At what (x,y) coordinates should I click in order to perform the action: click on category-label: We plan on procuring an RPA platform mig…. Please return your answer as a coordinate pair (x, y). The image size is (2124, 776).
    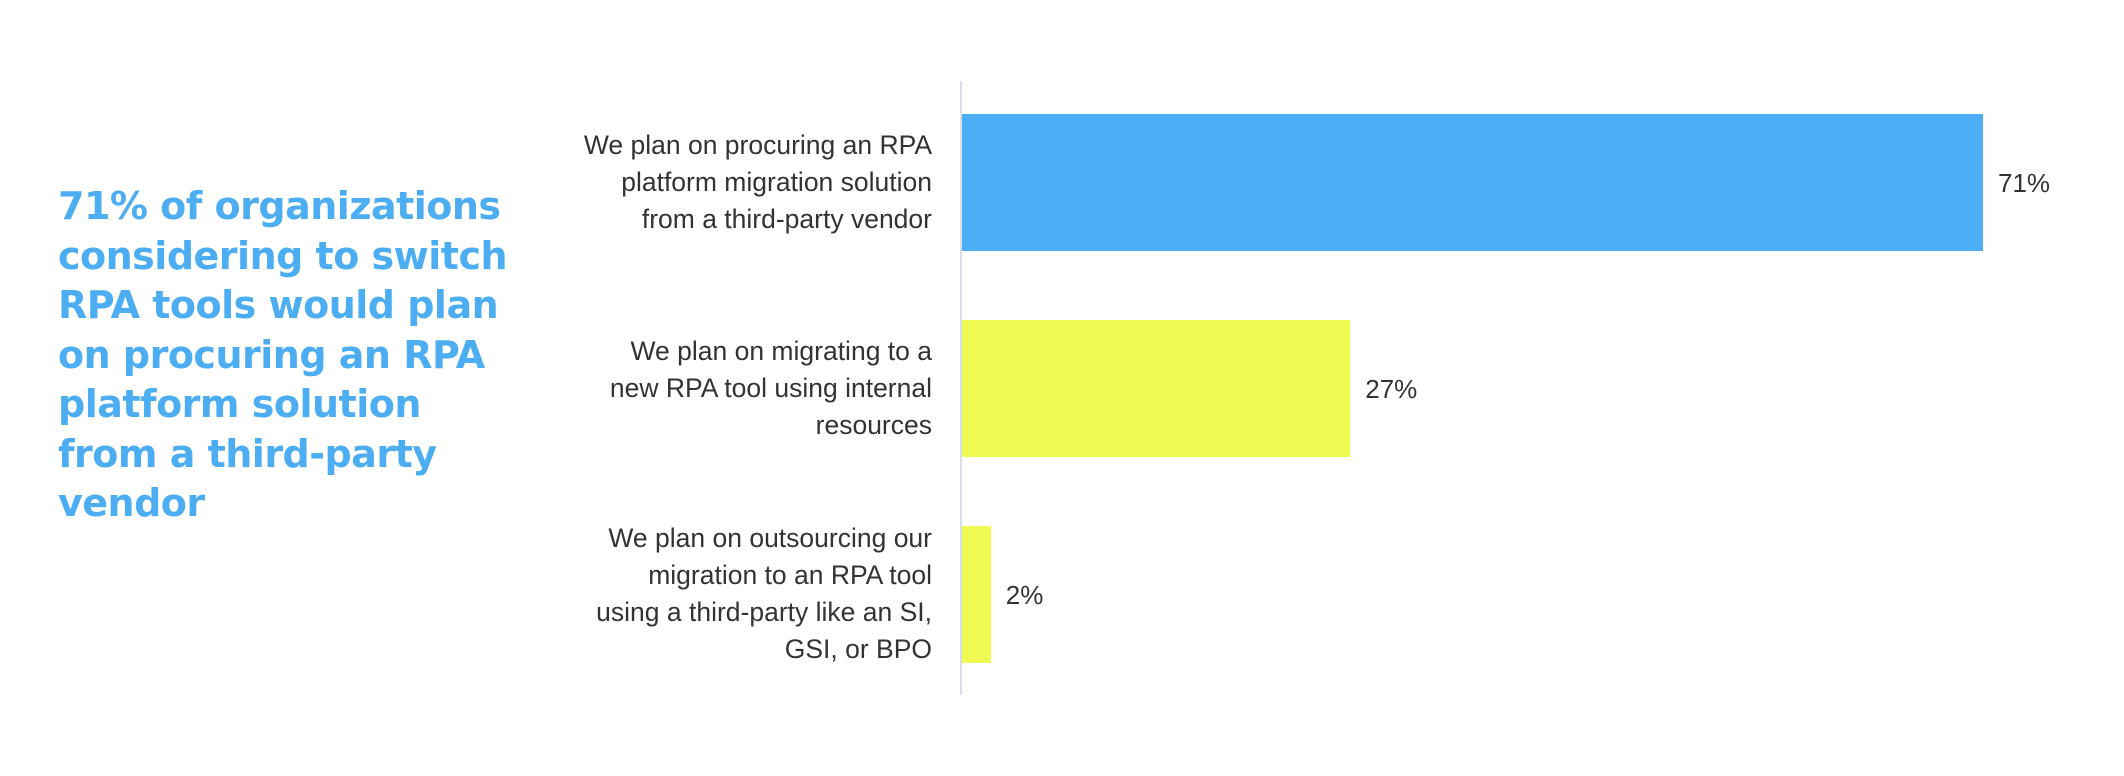
    Looking at the image, I should click on (722, 182).